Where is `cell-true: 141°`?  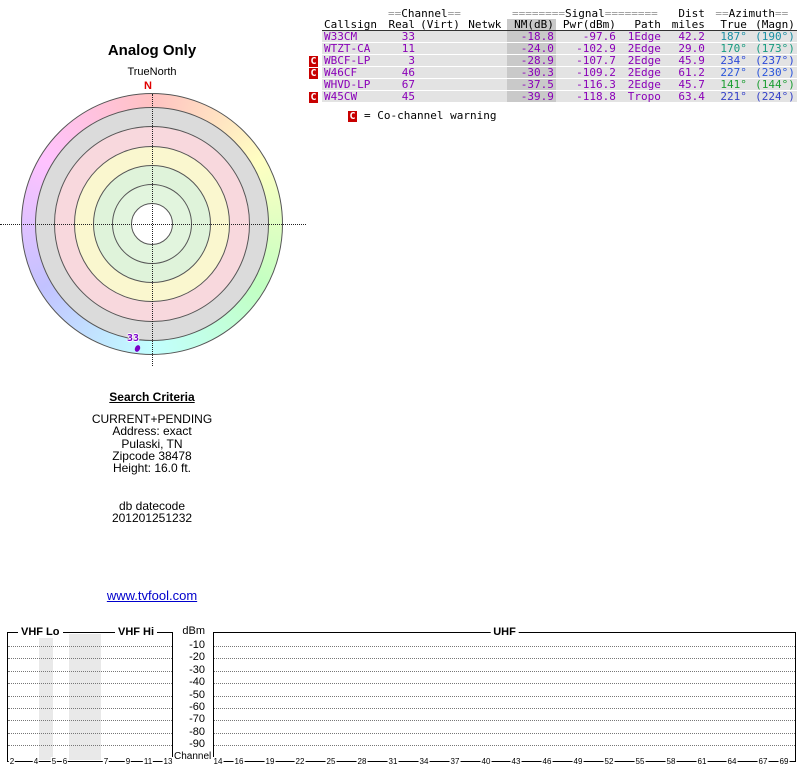
cell-true: 141° is located at coordinates (727, 84).